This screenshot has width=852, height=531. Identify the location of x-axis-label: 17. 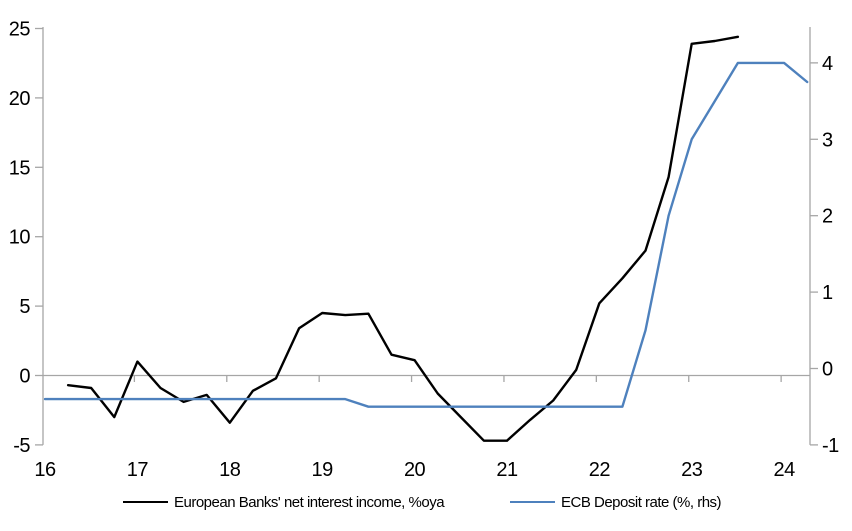
(138, 470).